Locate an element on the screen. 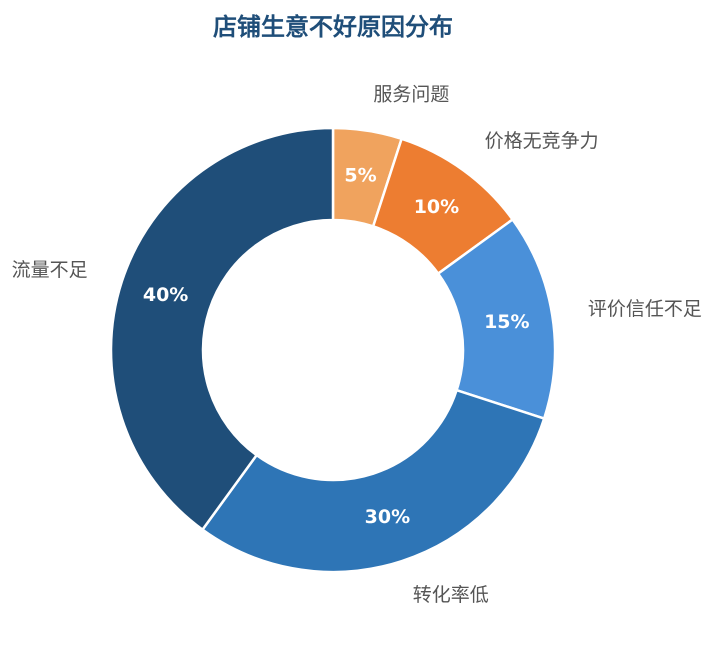  category-label: 流量不足 is located at coordinates (50, 270).